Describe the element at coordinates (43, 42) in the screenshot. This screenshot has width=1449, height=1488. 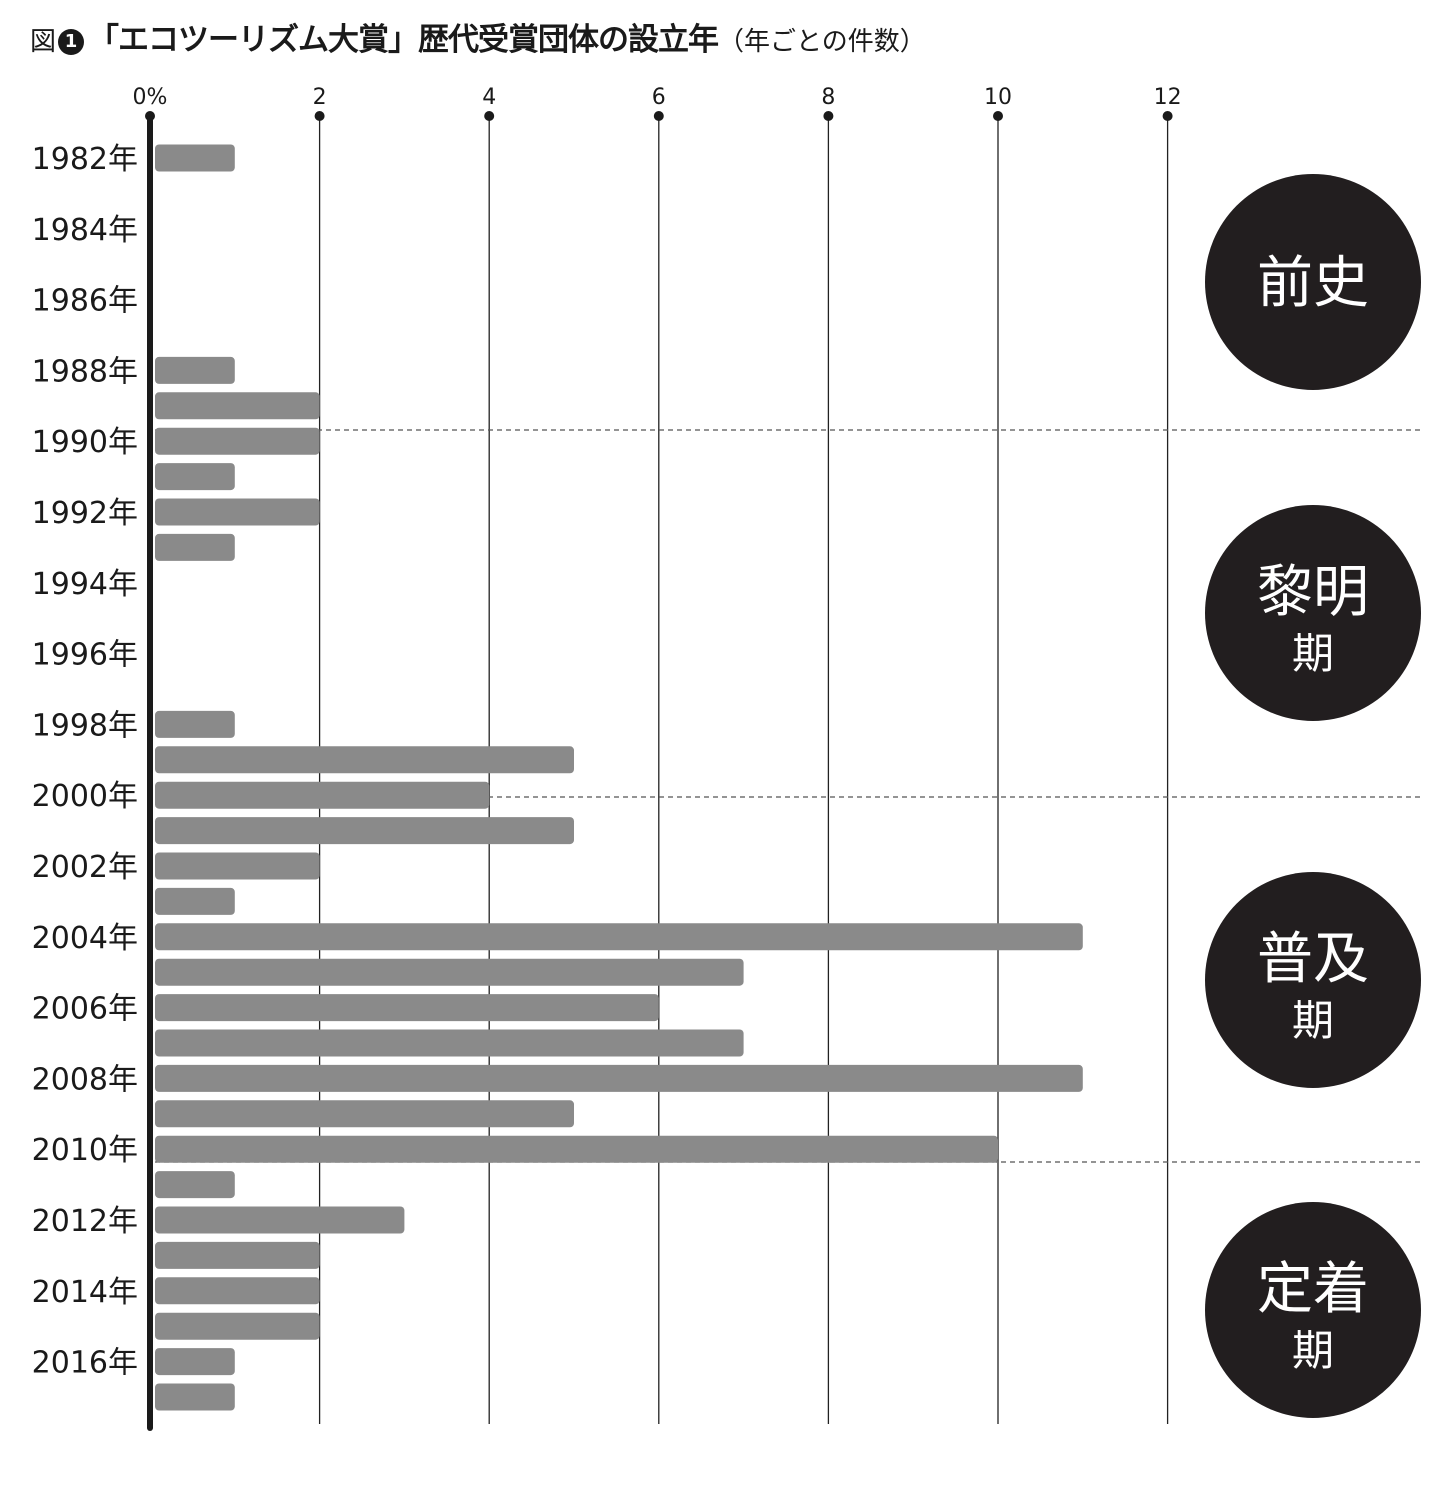
I see `figure-label: 図` at that location.